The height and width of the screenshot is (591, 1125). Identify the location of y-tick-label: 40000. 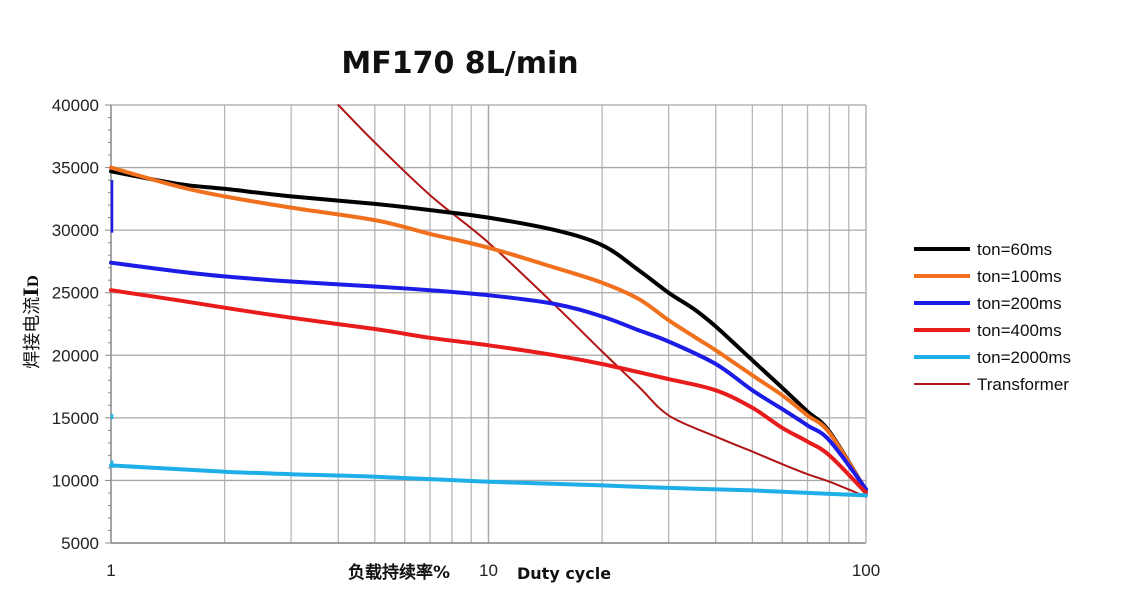
(75, 105).